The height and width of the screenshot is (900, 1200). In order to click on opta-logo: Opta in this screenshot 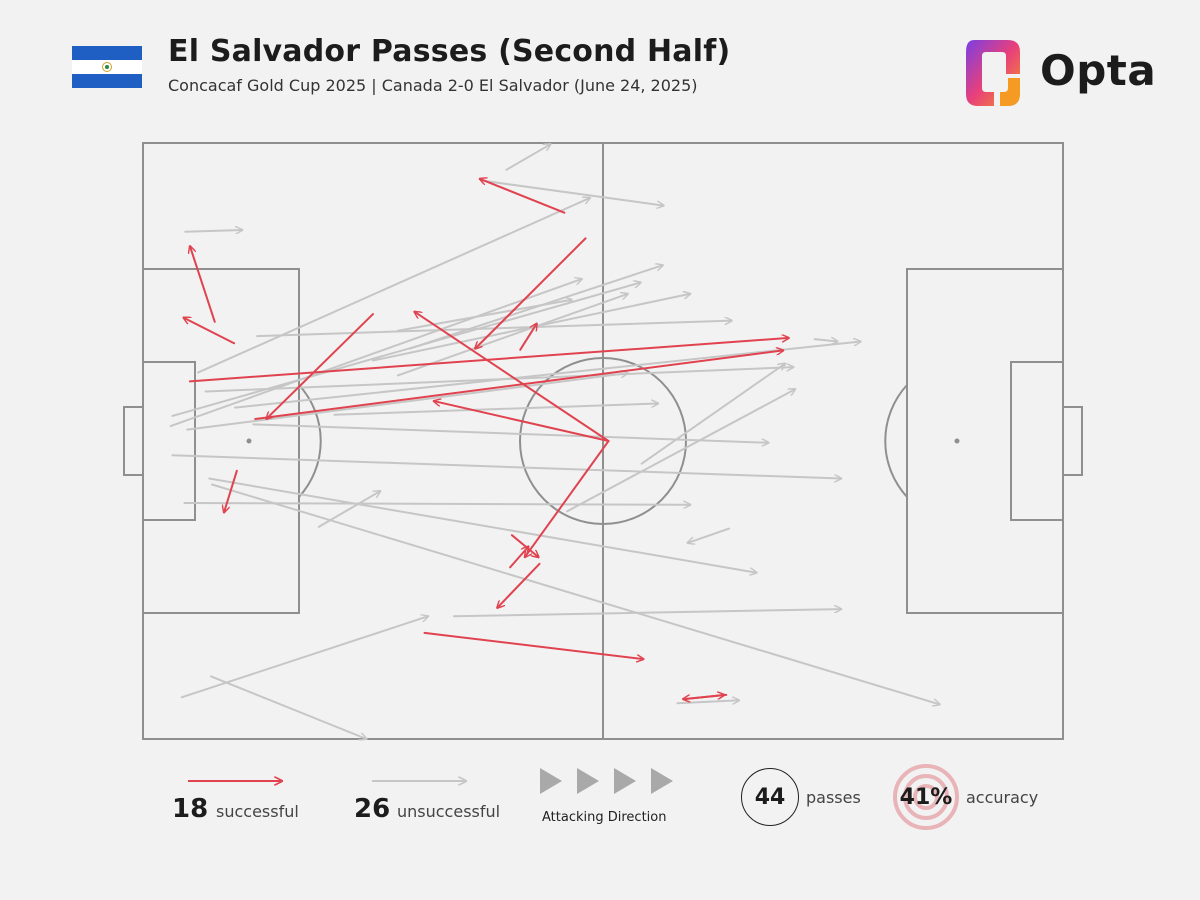, I will do `click(1060, 72)`.